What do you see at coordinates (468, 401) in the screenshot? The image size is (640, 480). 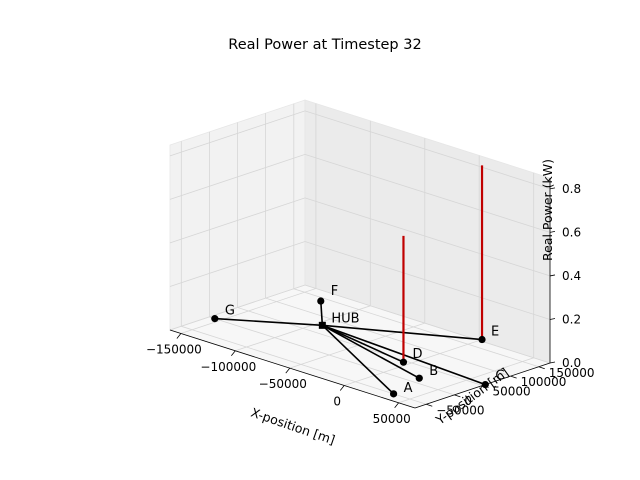 I see `y-tick-label: 0` at bounding box center [468, 401].